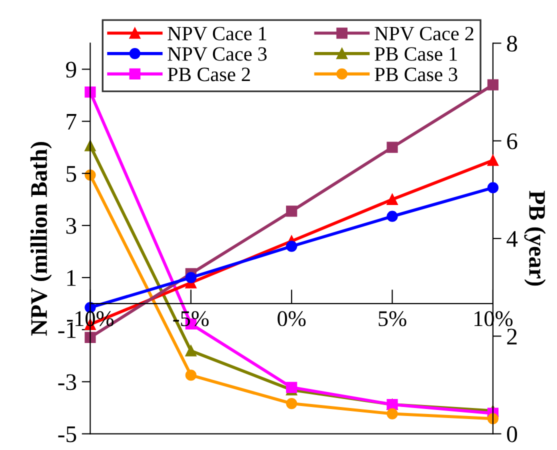  I want to click on legend-label: NPV Cace 2, so click(424, 33).